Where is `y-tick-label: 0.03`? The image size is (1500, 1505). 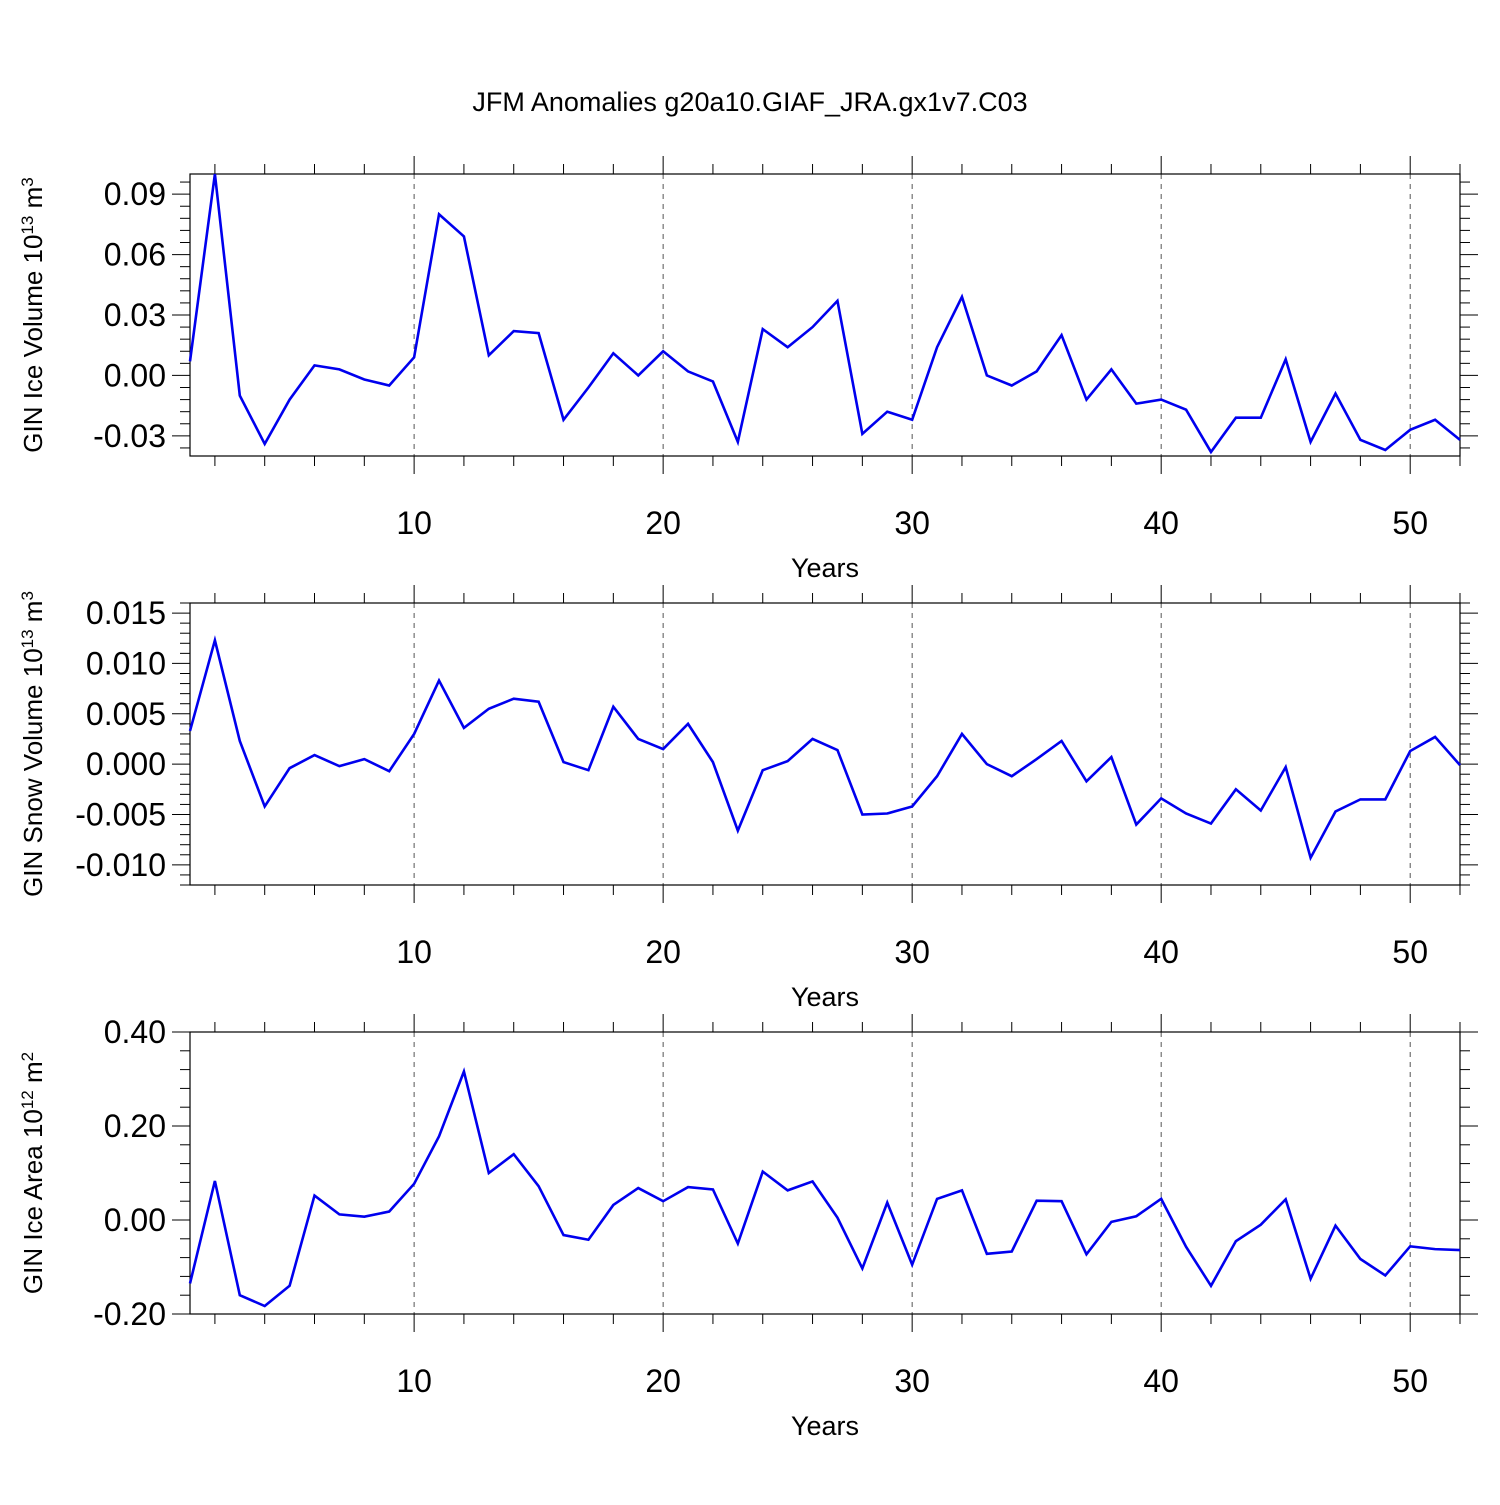
y-tick-label: 0.03 is located at coordinates (135, 315).